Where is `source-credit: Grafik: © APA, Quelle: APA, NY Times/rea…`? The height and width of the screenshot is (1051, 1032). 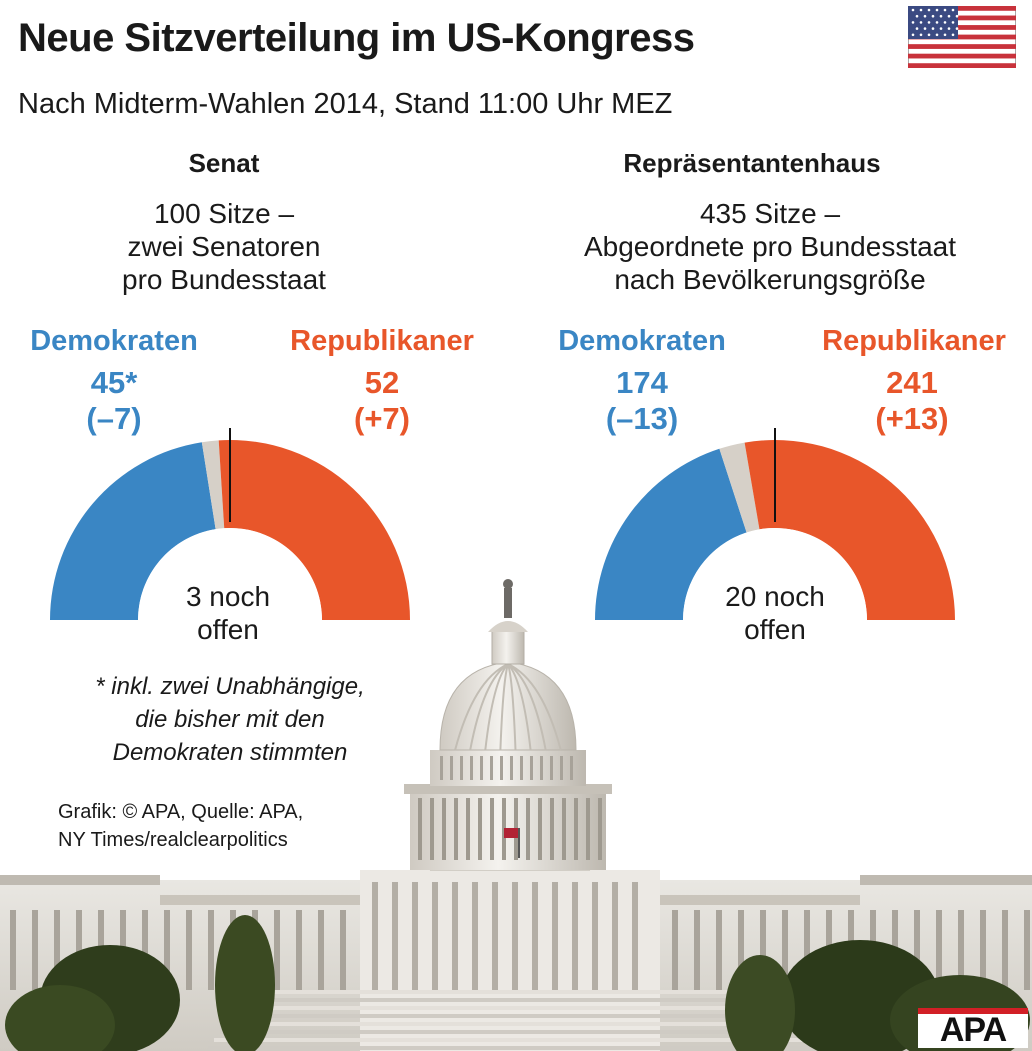
source-credit: Grafik: © APA, Quelle: APA, NY Times/rea… is located at coordinates (181, 826).